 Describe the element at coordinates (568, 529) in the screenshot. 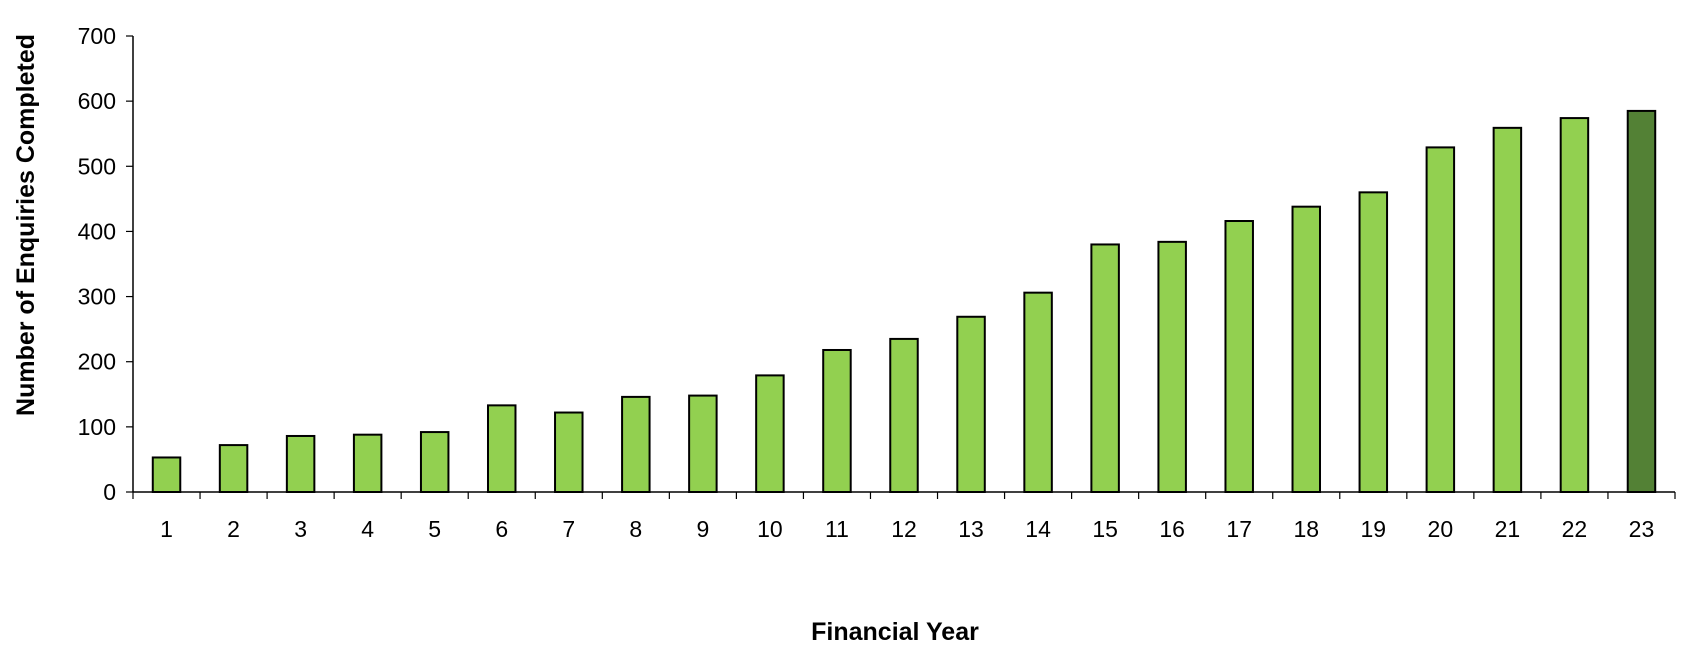

I see `x-tick-label: 7` at that location.